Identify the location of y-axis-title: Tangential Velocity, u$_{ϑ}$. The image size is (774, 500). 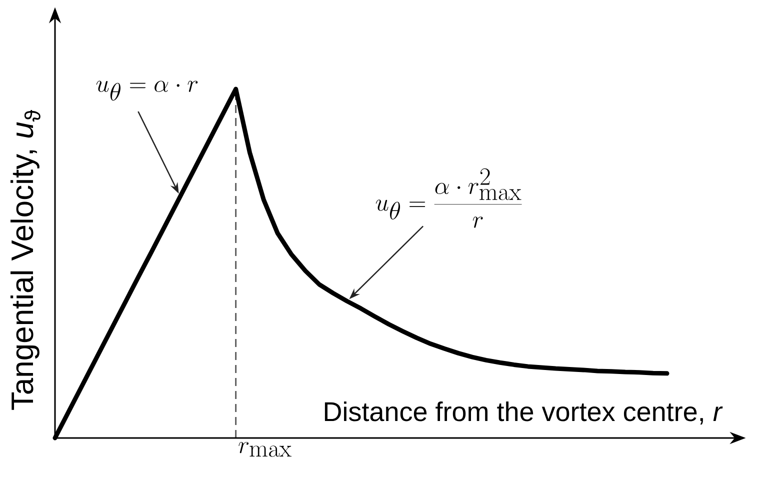
(25, 260).